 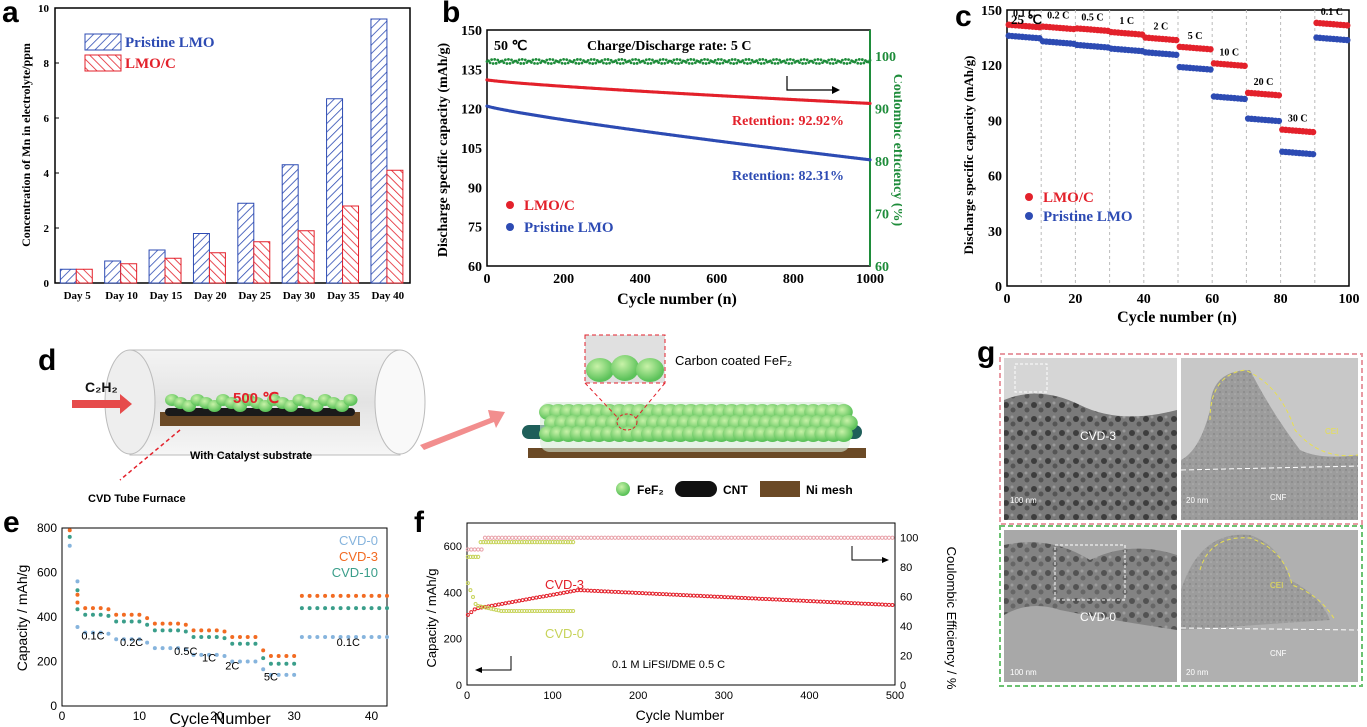 What do you see at coordinates (677, 299) in the screenshot?
I see `xlabel-b: Cycle number (n)` at bounding box center [677, 299].